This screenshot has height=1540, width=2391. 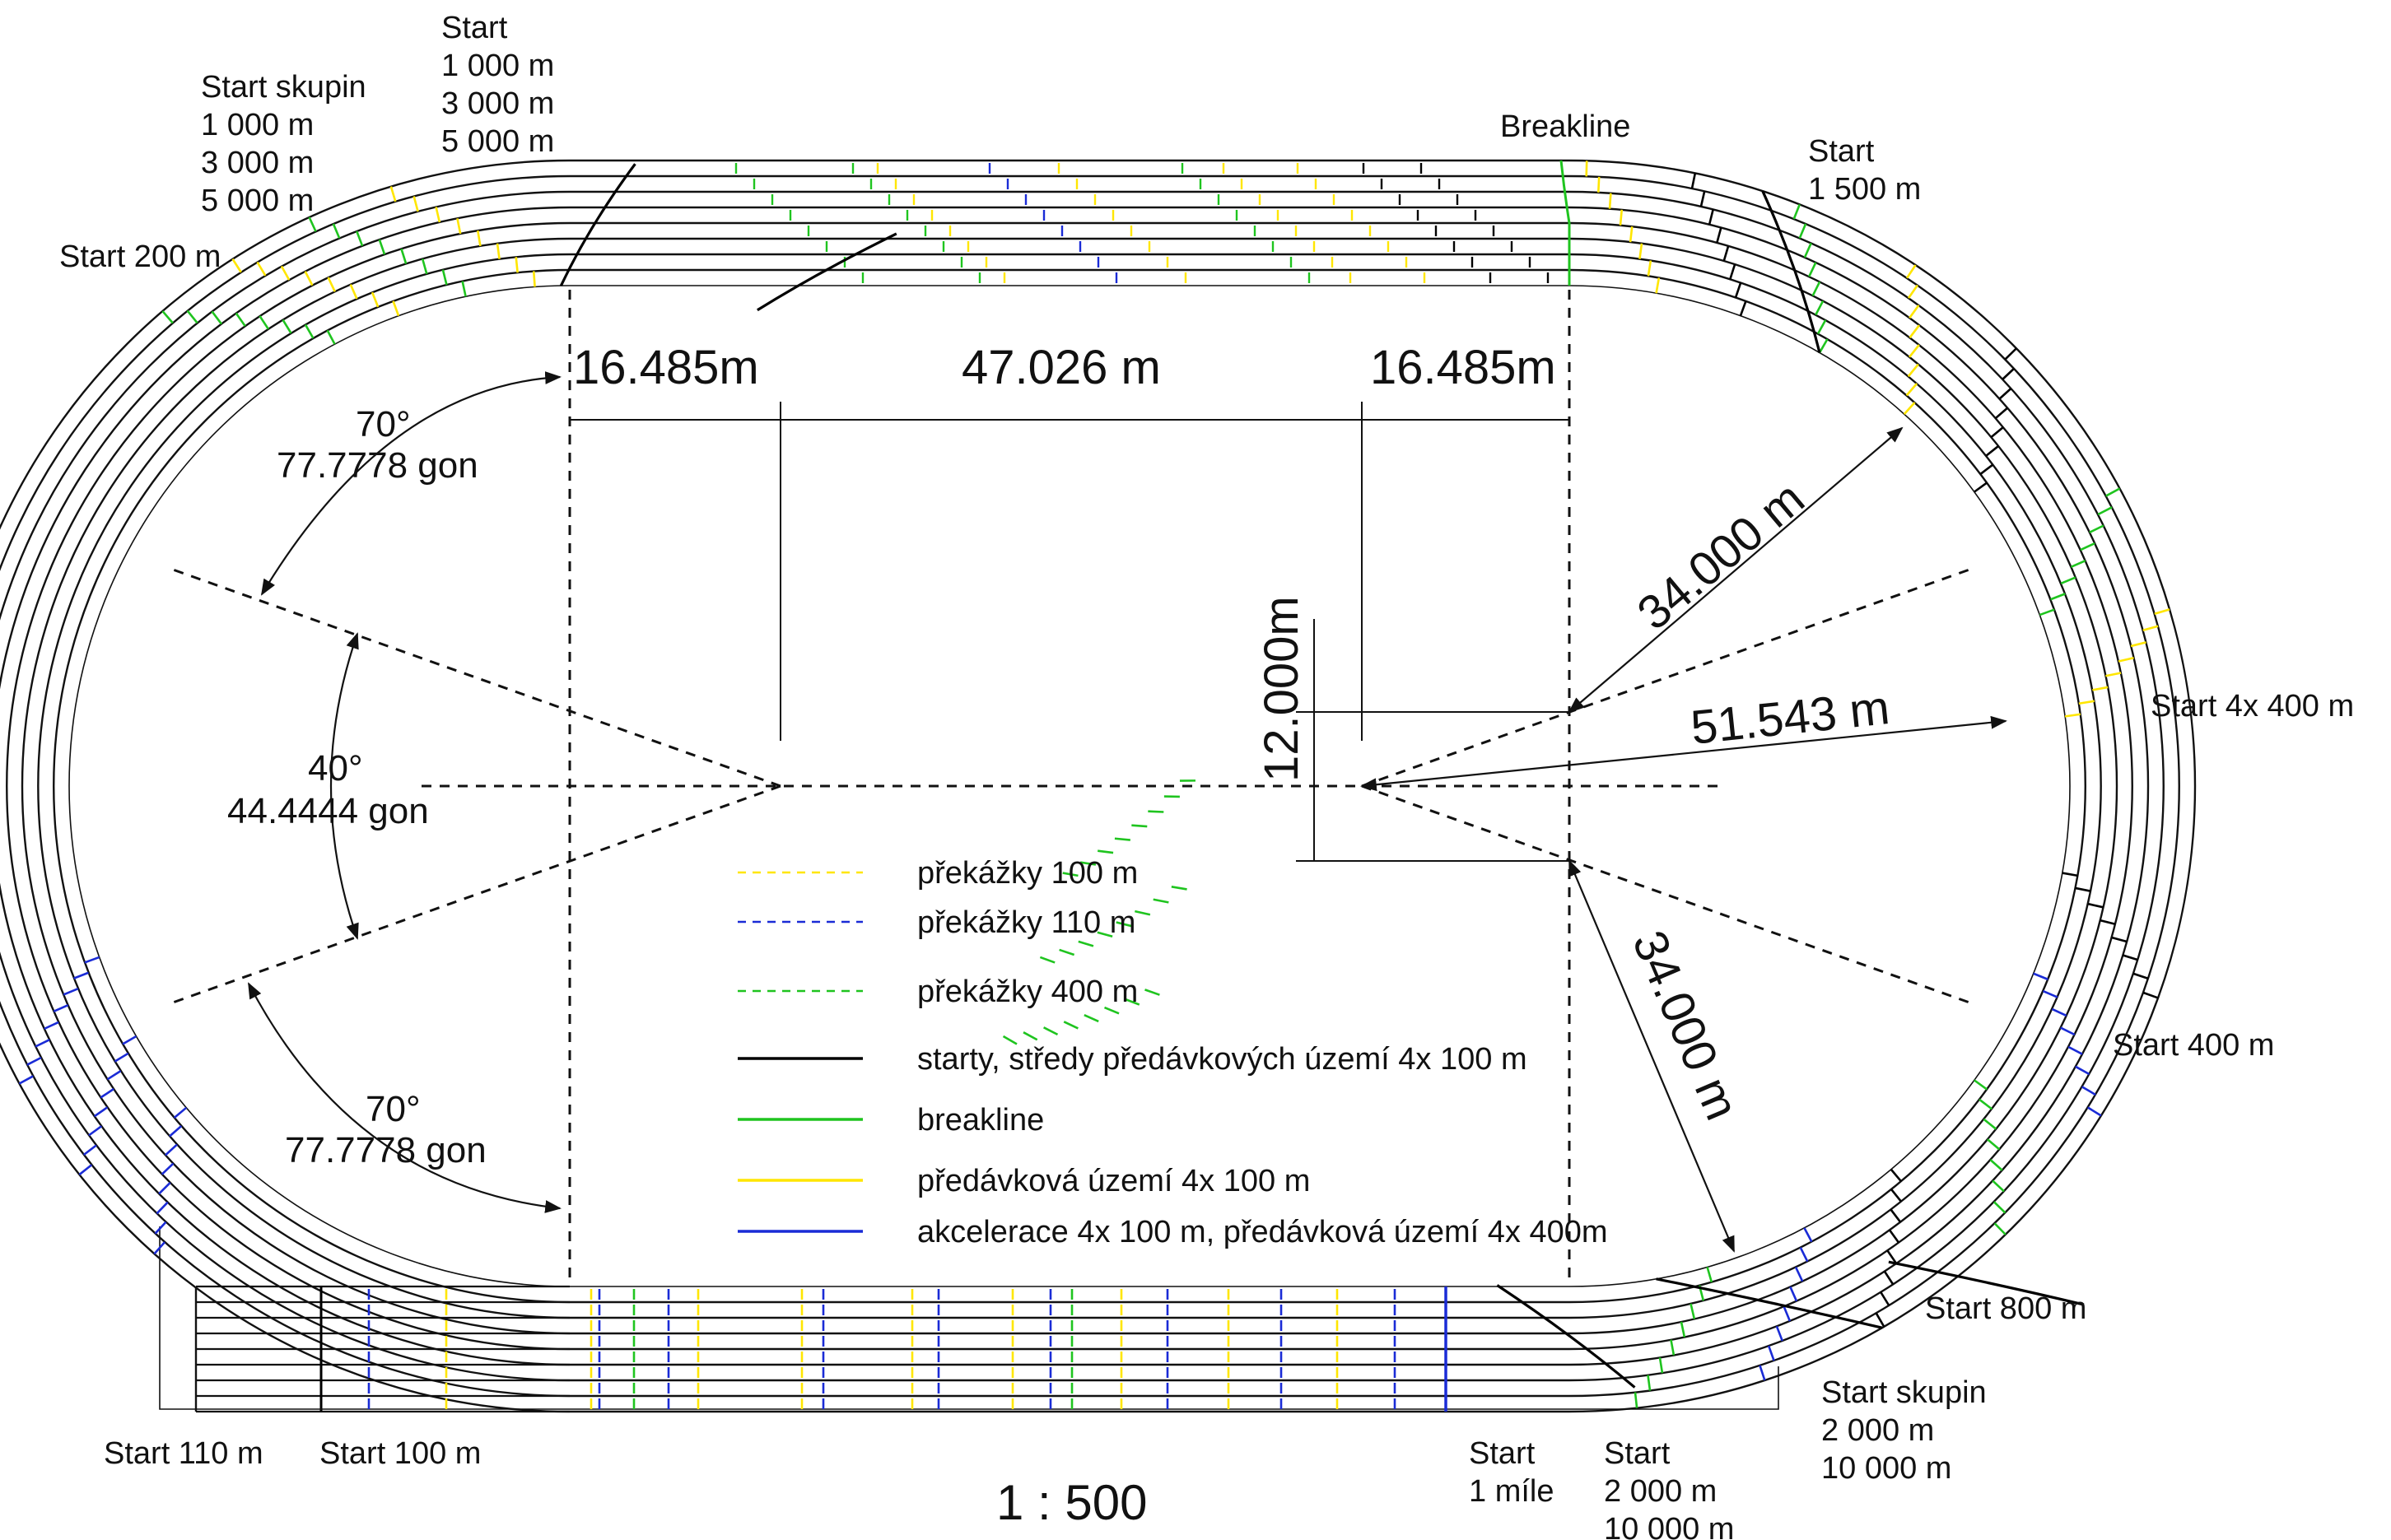 What do you see at coordinates (1566, 1337) in the screenshot?
I see `start-mile-line` at bounding box center [1566, 1337].